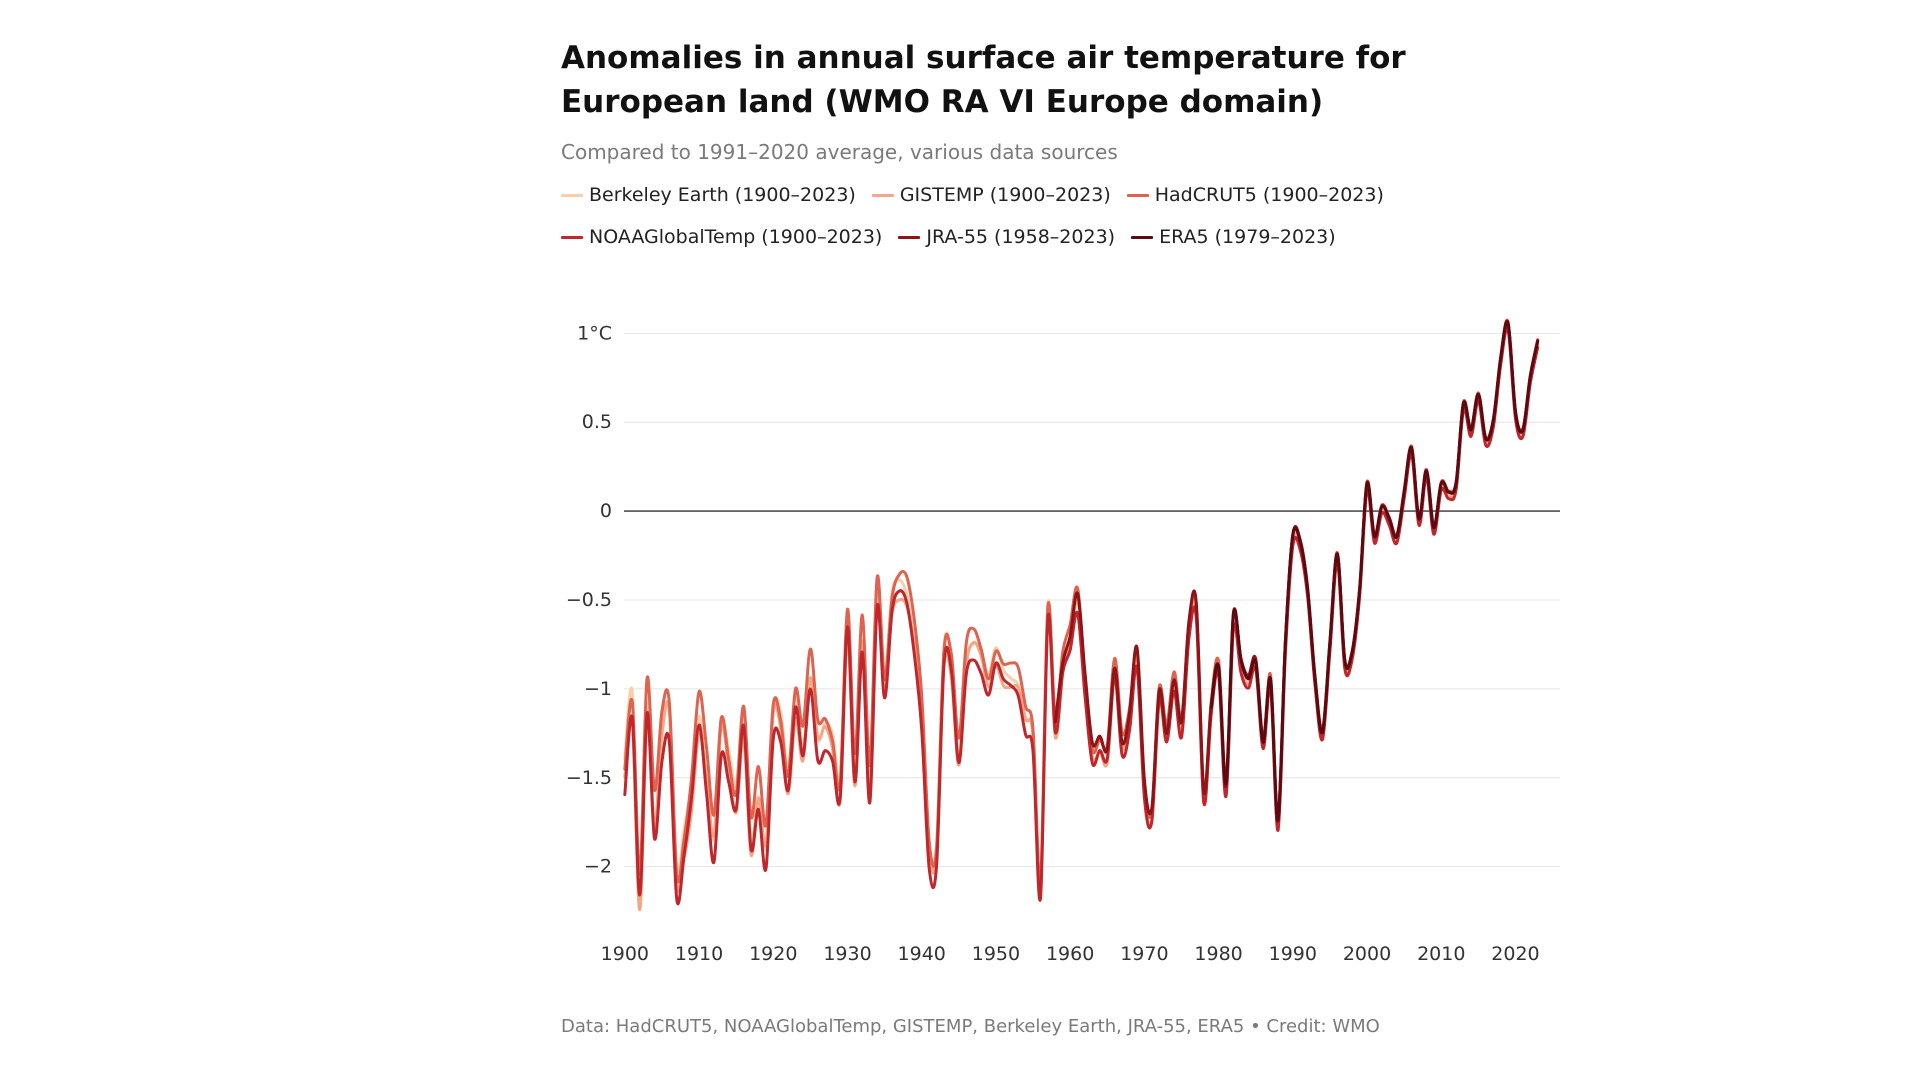 The width and height of the screenshot is (1920, 1080). What do you see at coordinates (722, 195) in the screenshot?
I see `legend-label: Berkeley Earth (1900–2023)` at bounding box center [722, 195].